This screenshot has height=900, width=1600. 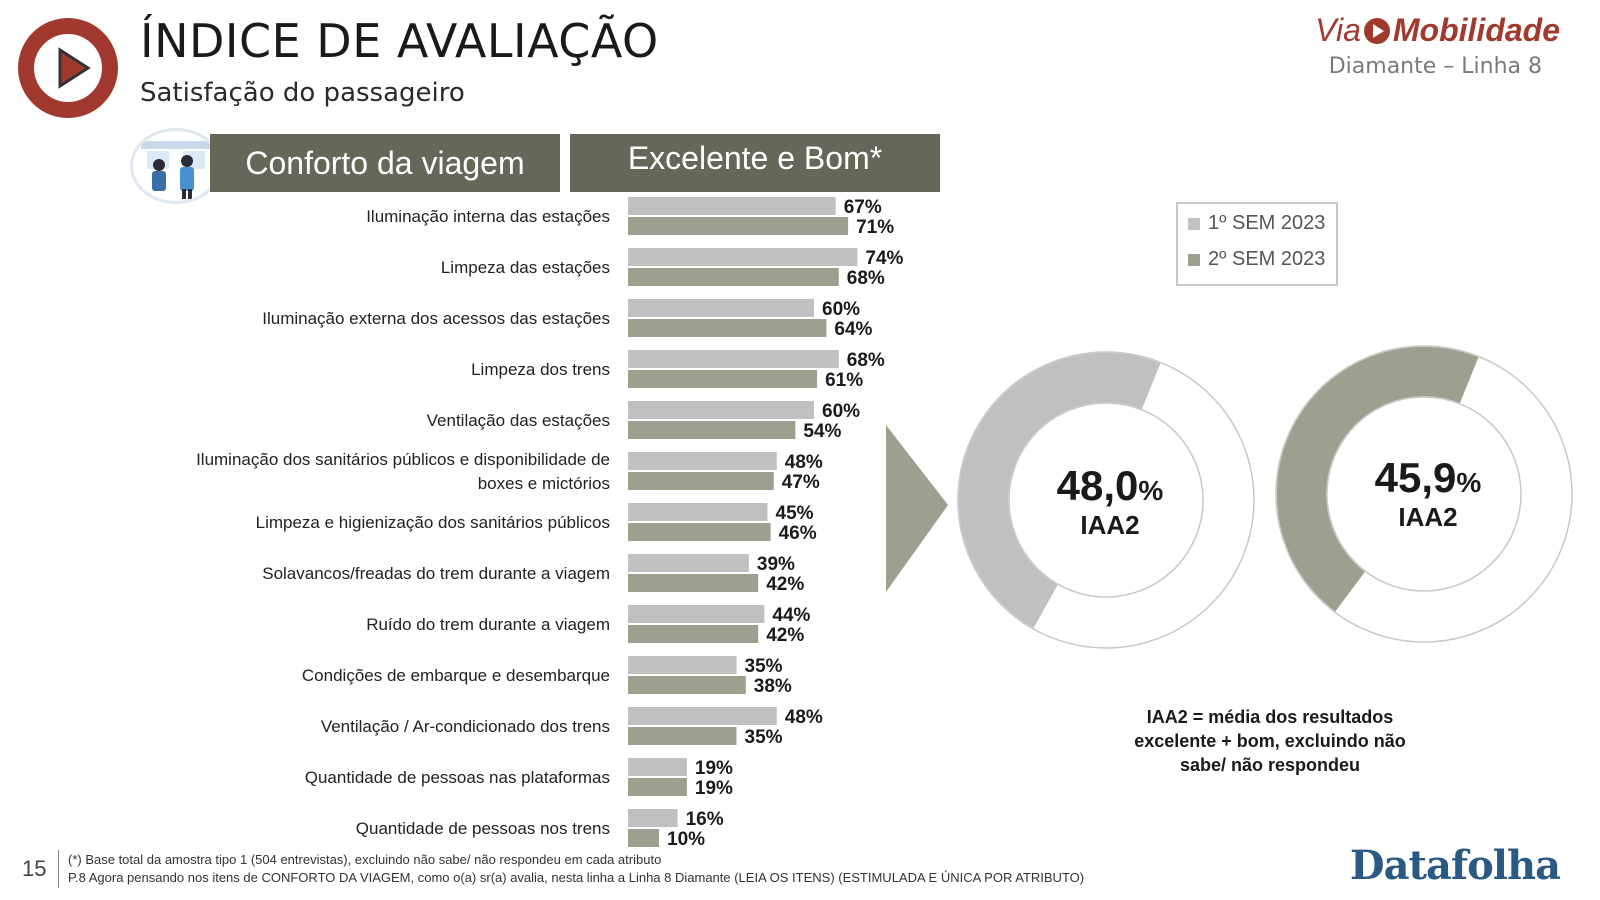 I want to click on value-label-1: 45%, so click(x=795, y=513).